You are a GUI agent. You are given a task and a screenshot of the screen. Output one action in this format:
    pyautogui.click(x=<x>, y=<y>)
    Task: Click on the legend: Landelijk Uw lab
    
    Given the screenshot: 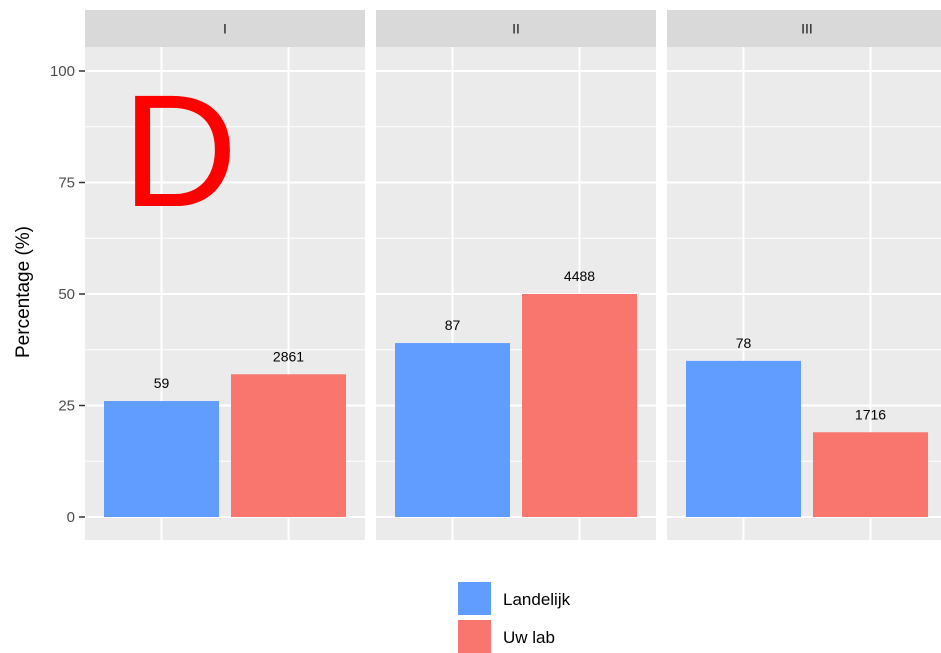 What is the action you would take?
    pyautogui.click(x=514, y=617)
    